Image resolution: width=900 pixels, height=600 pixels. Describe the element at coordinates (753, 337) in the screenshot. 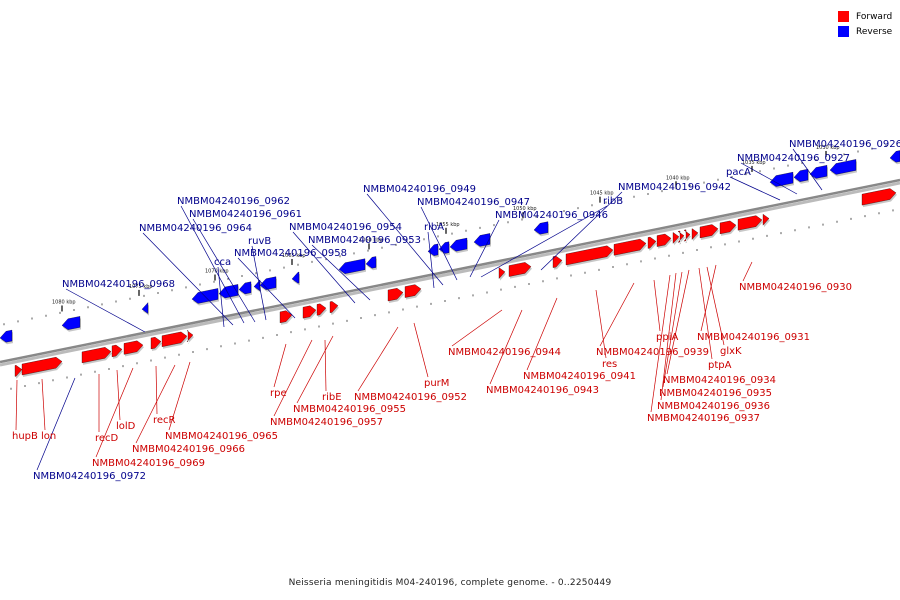

I see `gene-label-nmbm04240196-0931: NMBM04240196_0931` at that location.